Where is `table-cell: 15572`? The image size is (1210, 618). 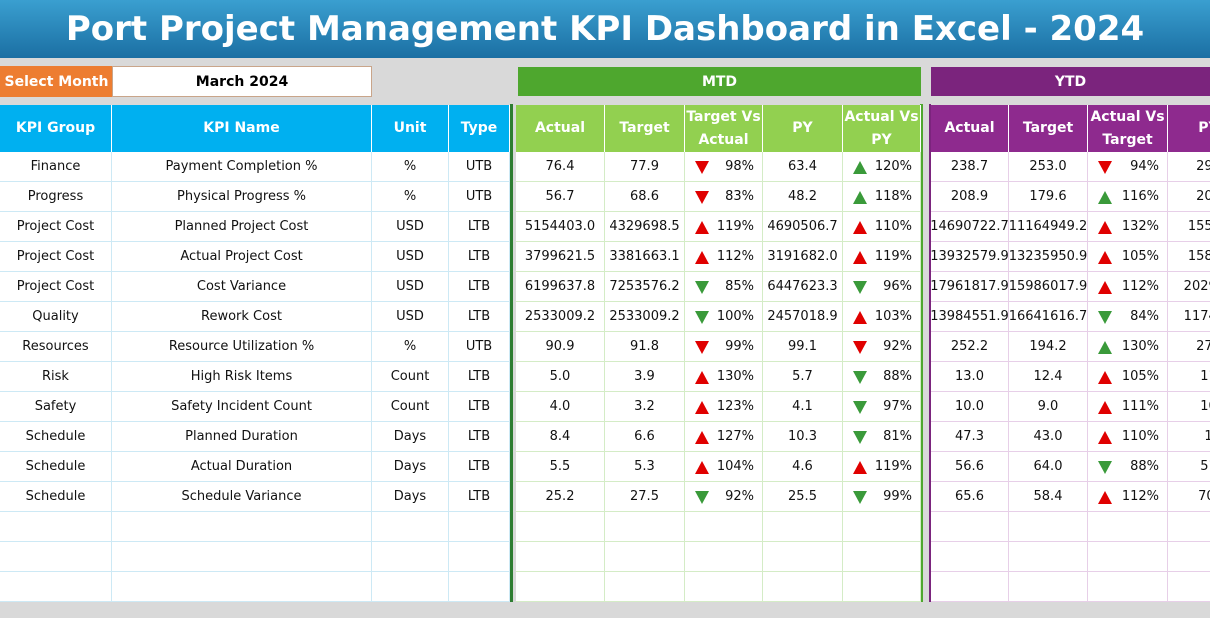 table-cell: 15572 is located at coordinates (1189, 227).